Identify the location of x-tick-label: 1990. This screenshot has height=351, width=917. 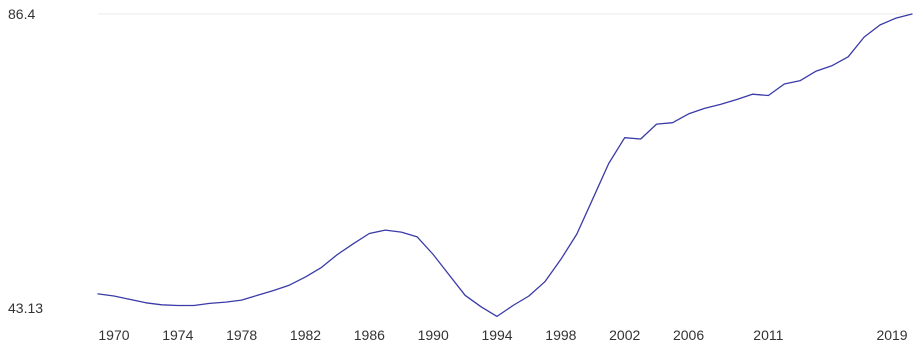
(433, 335).